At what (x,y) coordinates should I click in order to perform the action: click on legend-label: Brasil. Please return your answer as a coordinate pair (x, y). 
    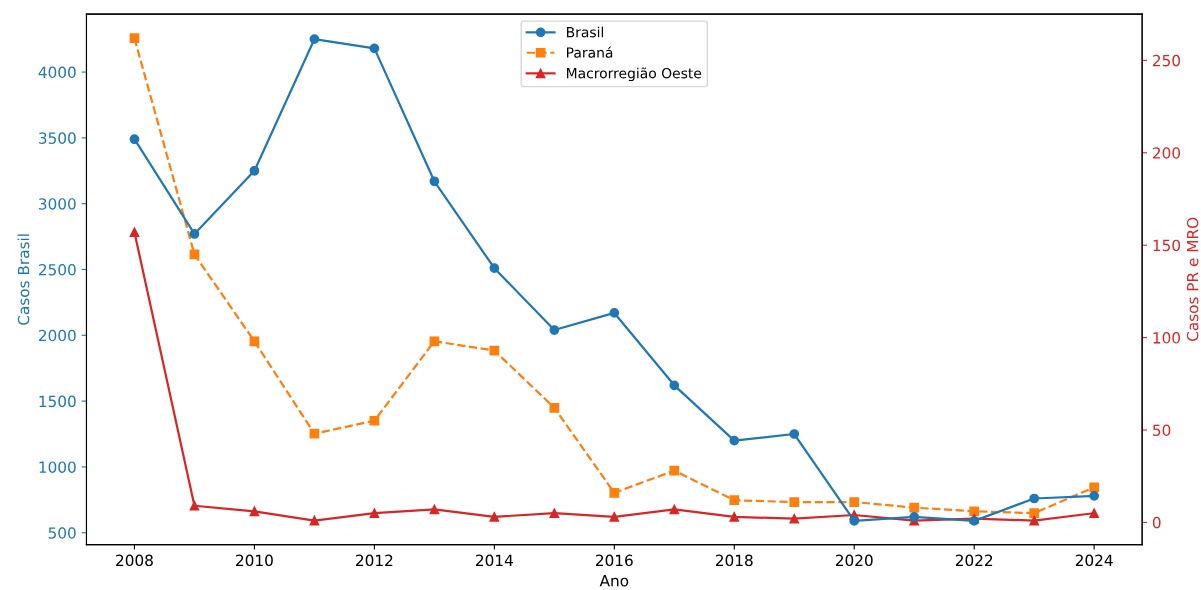
    Looking at the image, I should click on (585, 32).